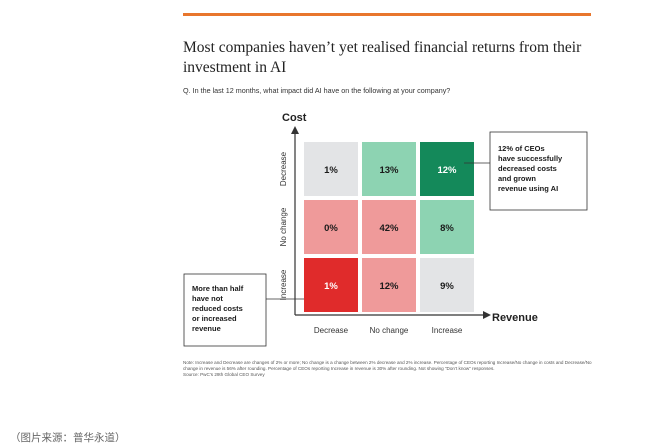 Image resolution: width=669 pixels, height=448 pixels. I want to click on footnote-source: Source: PwC’s 29th Global CEO Survey, so click(224, 375).